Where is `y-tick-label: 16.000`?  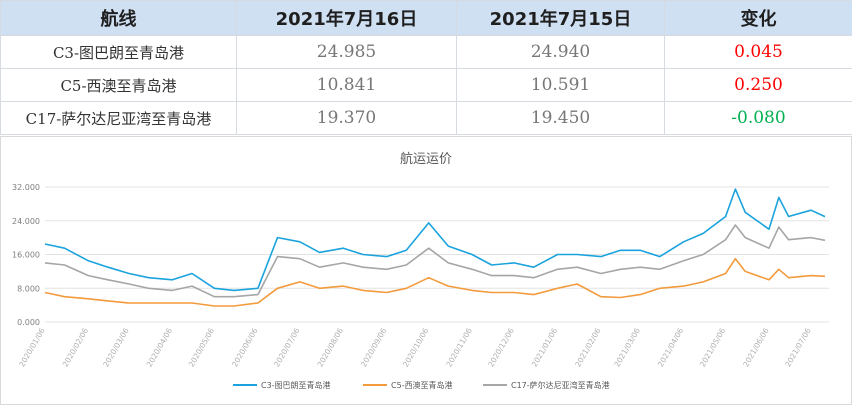 y-tick-label: 16.000 is located at coordinates (26, 255).